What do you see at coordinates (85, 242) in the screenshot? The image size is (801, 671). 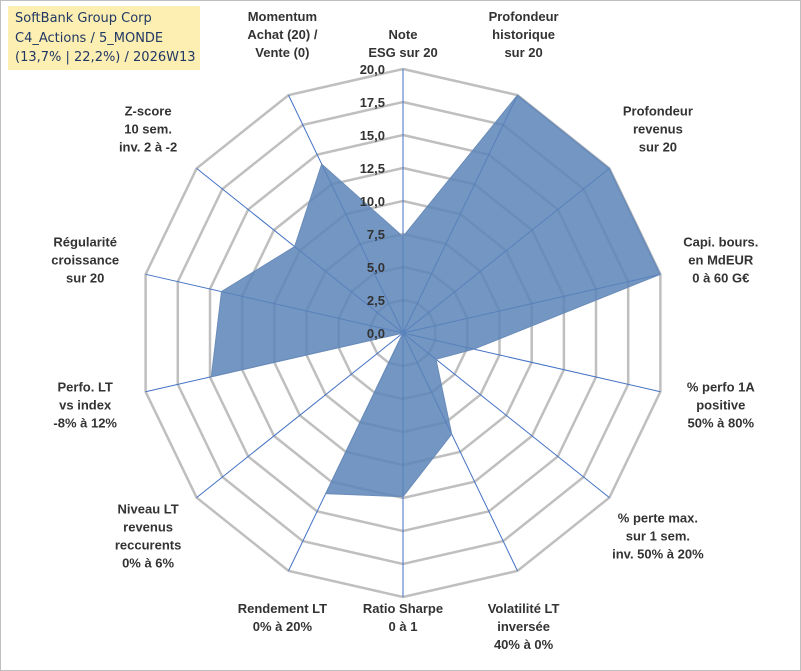 I see `axis-label-11-line-0: Régularité` at bounding box center [85, 242].